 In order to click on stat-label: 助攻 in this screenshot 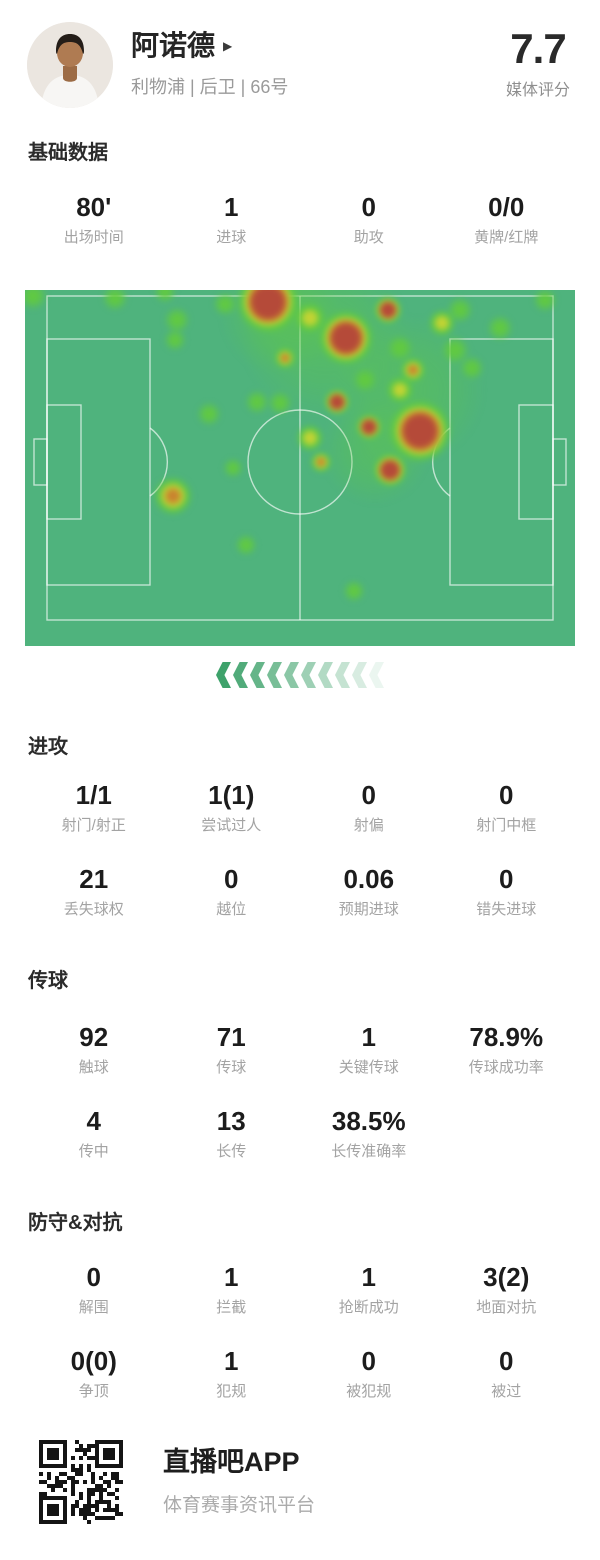, I will do `click(368, 237)`.